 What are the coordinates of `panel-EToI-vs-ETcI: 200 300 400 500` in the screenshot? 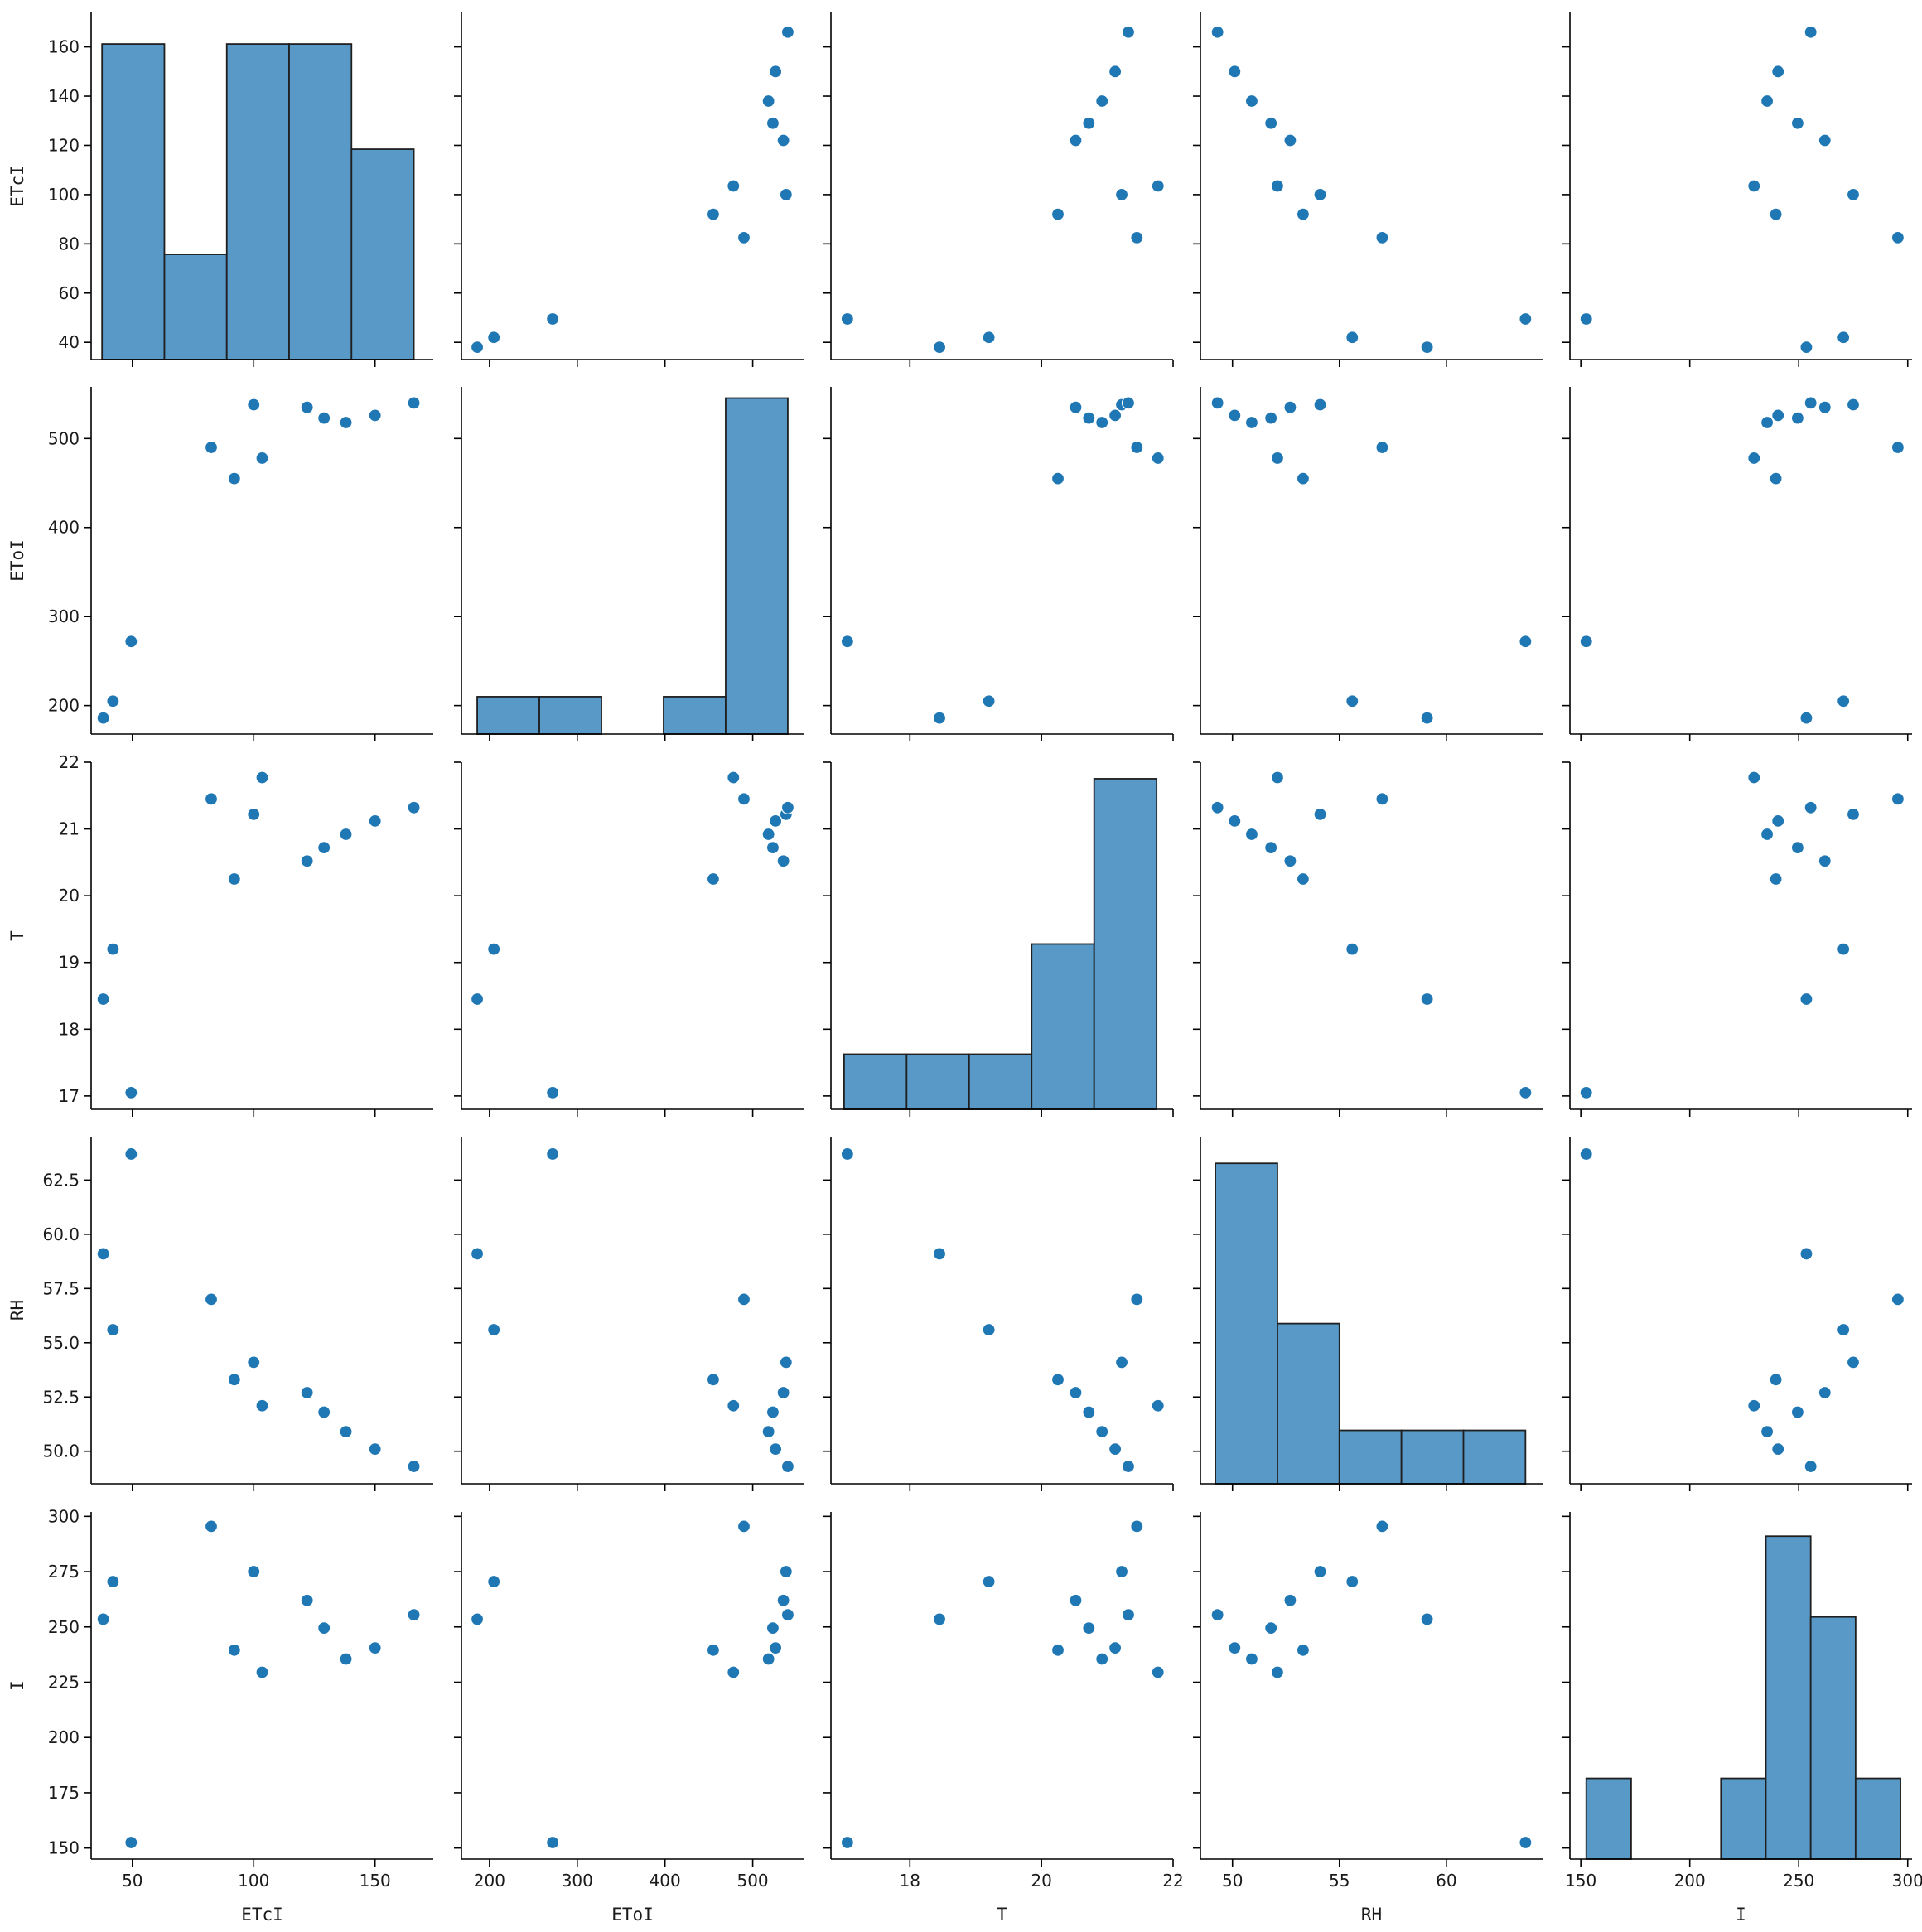 It's located at (241, 564).